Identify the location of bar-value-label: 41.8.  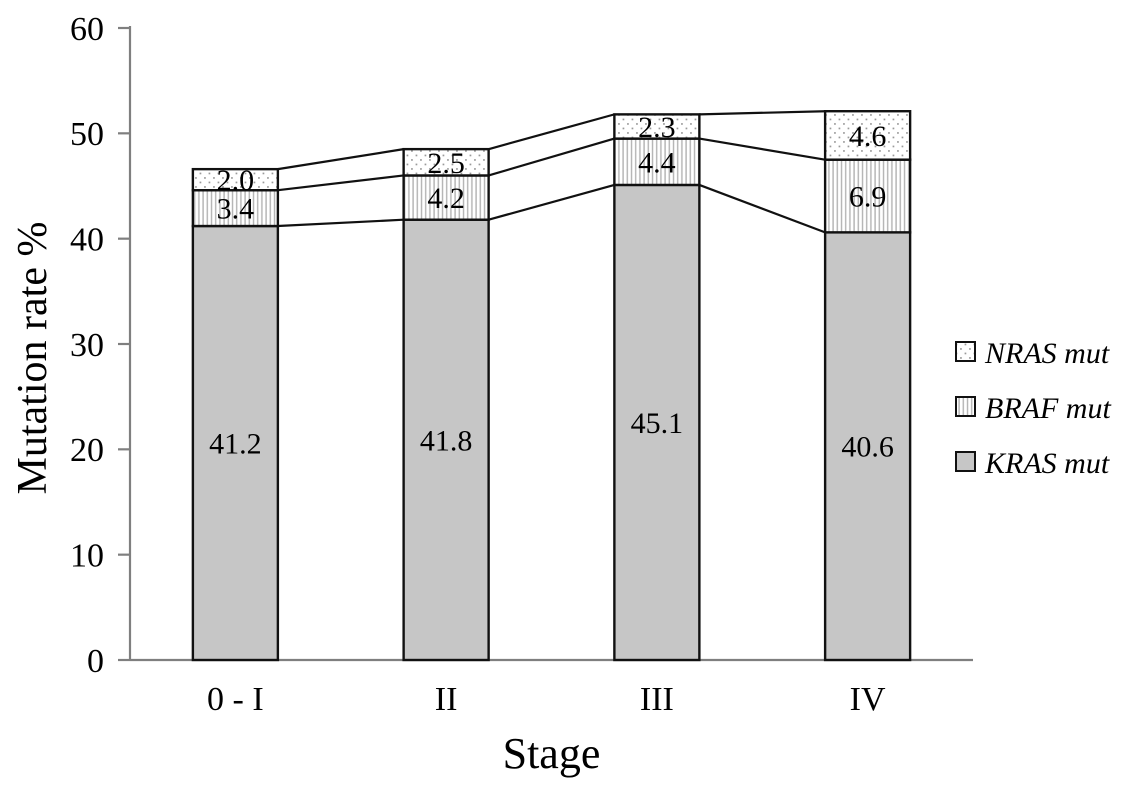
(446, 440).